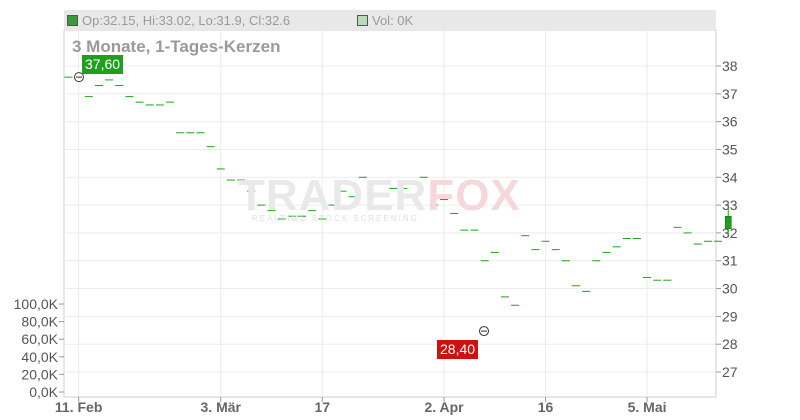  I want to click on date-tick-label: 17, so click(322, 407).